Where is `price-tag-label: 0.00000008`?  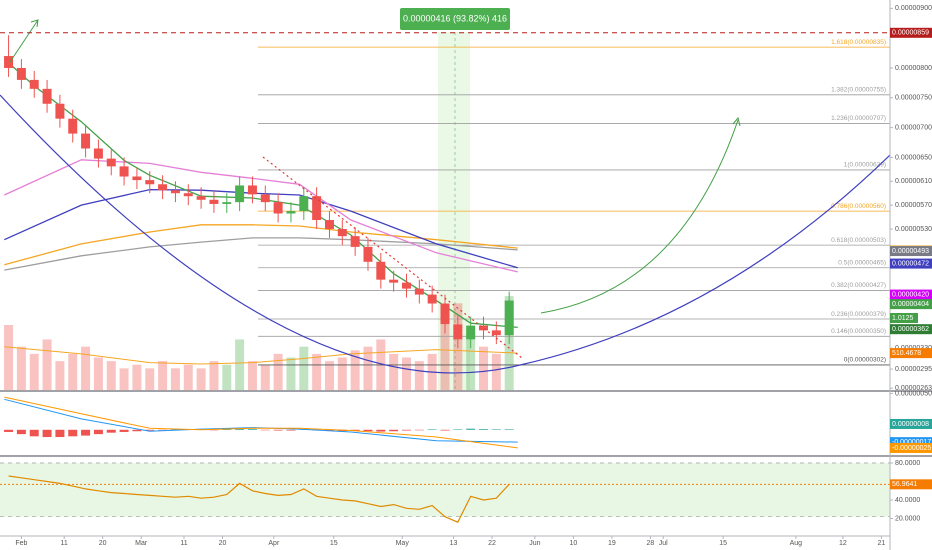
price-tag-label: 0.00000008 is located at coordinates (910, 424).